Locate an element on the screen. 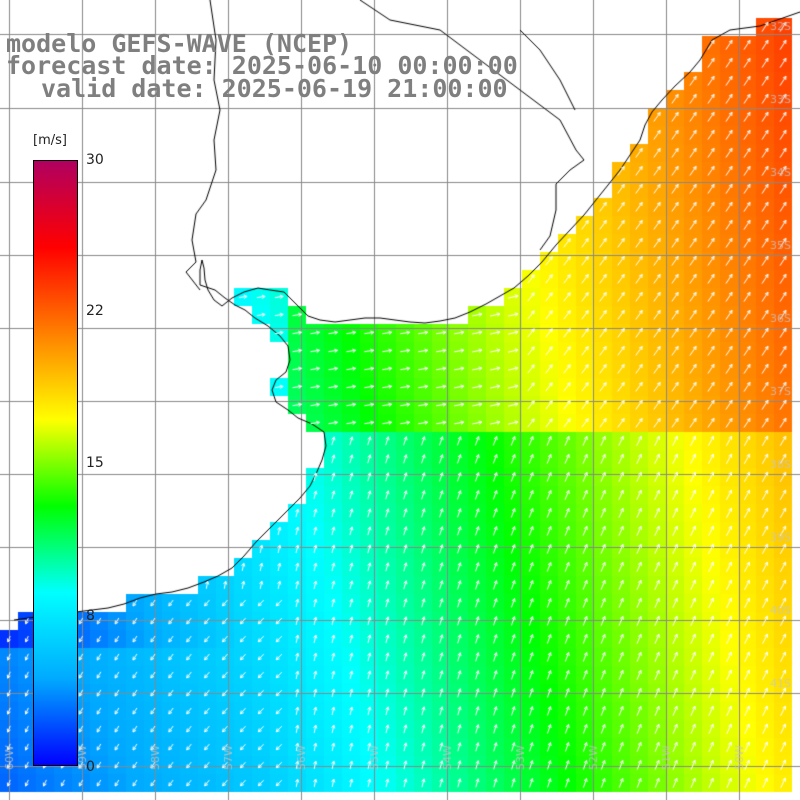  colorbar-unit: [m/s] is located at coordinates (50, 140).